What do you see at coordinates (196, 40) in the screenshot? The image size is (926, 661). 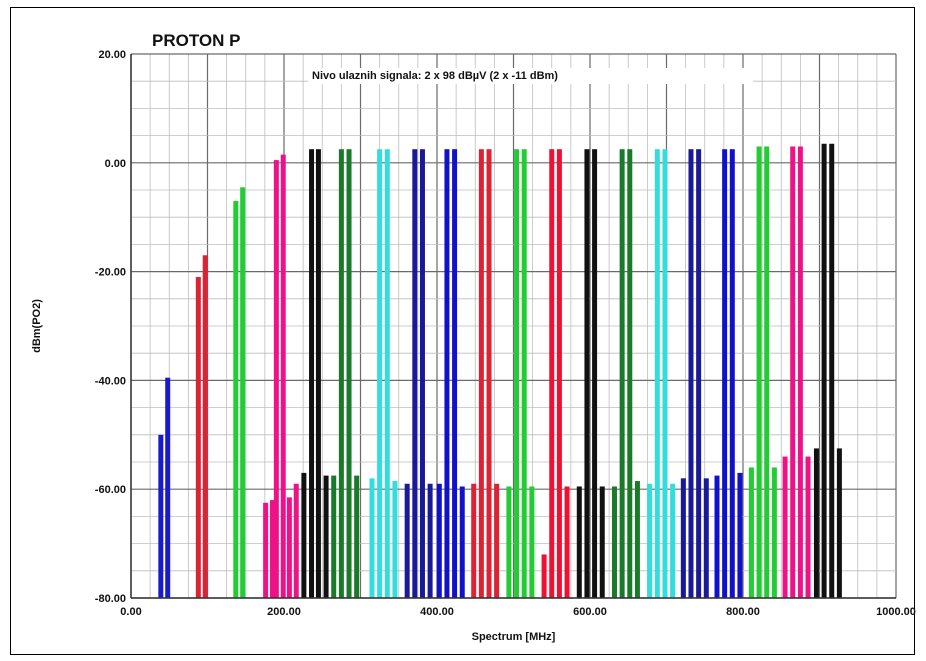 I see `chart-title: PROTON P` at bounding box center [196, 40].